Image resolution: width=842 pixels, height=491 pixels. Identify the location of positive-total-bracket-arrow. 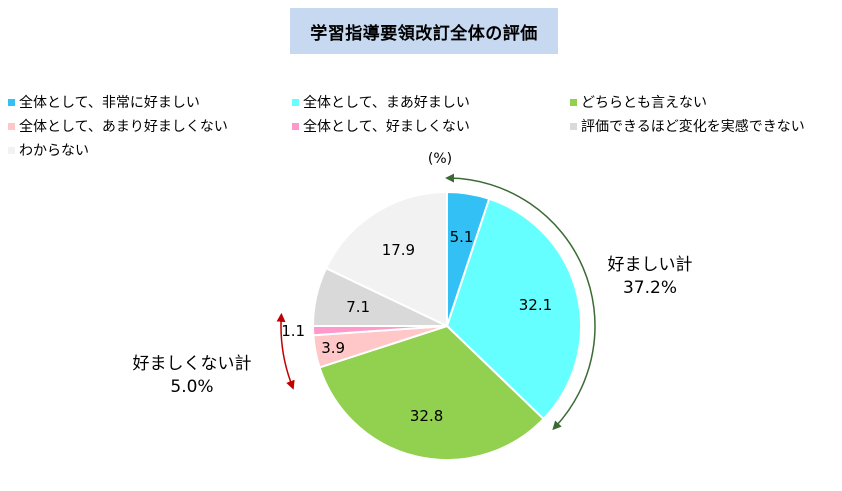
(520, 302).